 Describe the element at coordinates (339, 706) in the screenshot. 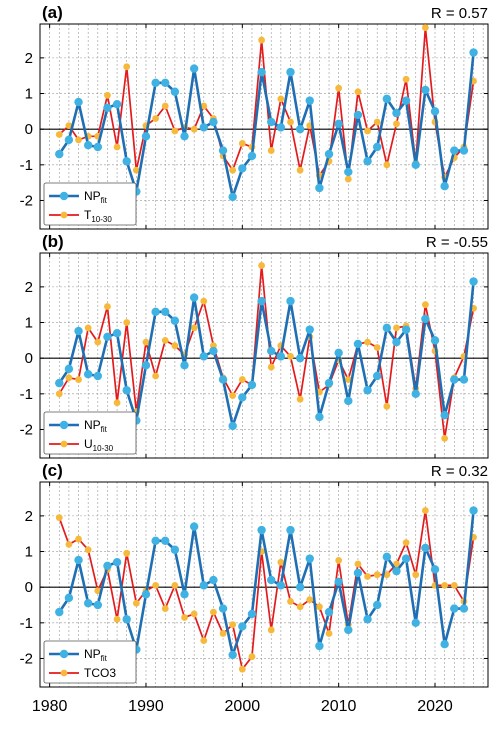

I see `x-tick-label: 2010` at that location.